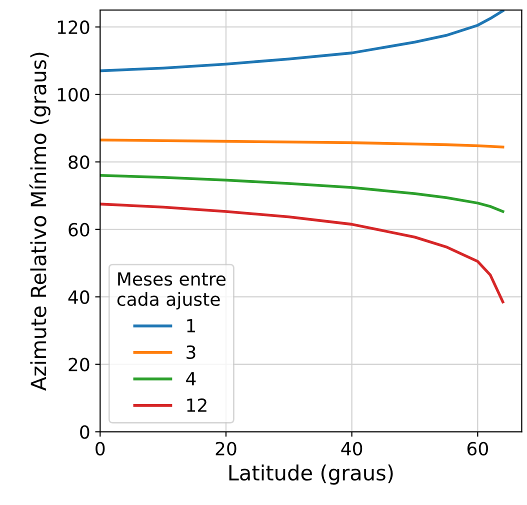  What do you see at coordinates (85, 432) in the screenshot?
I see `y-tick-label: 0` at bounding box center [85, 432].